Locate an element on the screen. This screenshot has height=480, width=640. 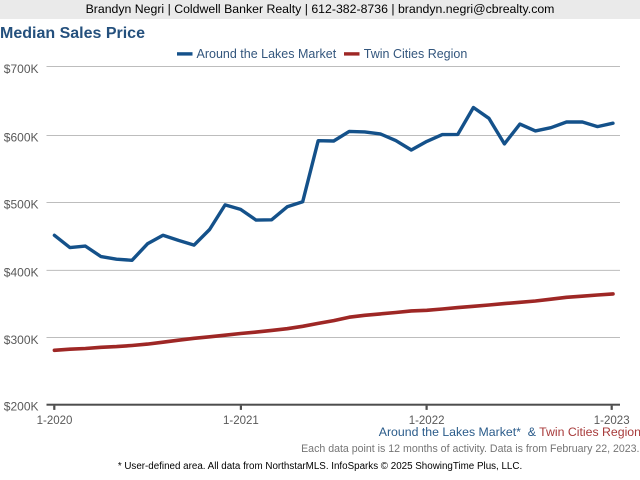
svg-text: 1-2020 is located at coordinates (55, 421).